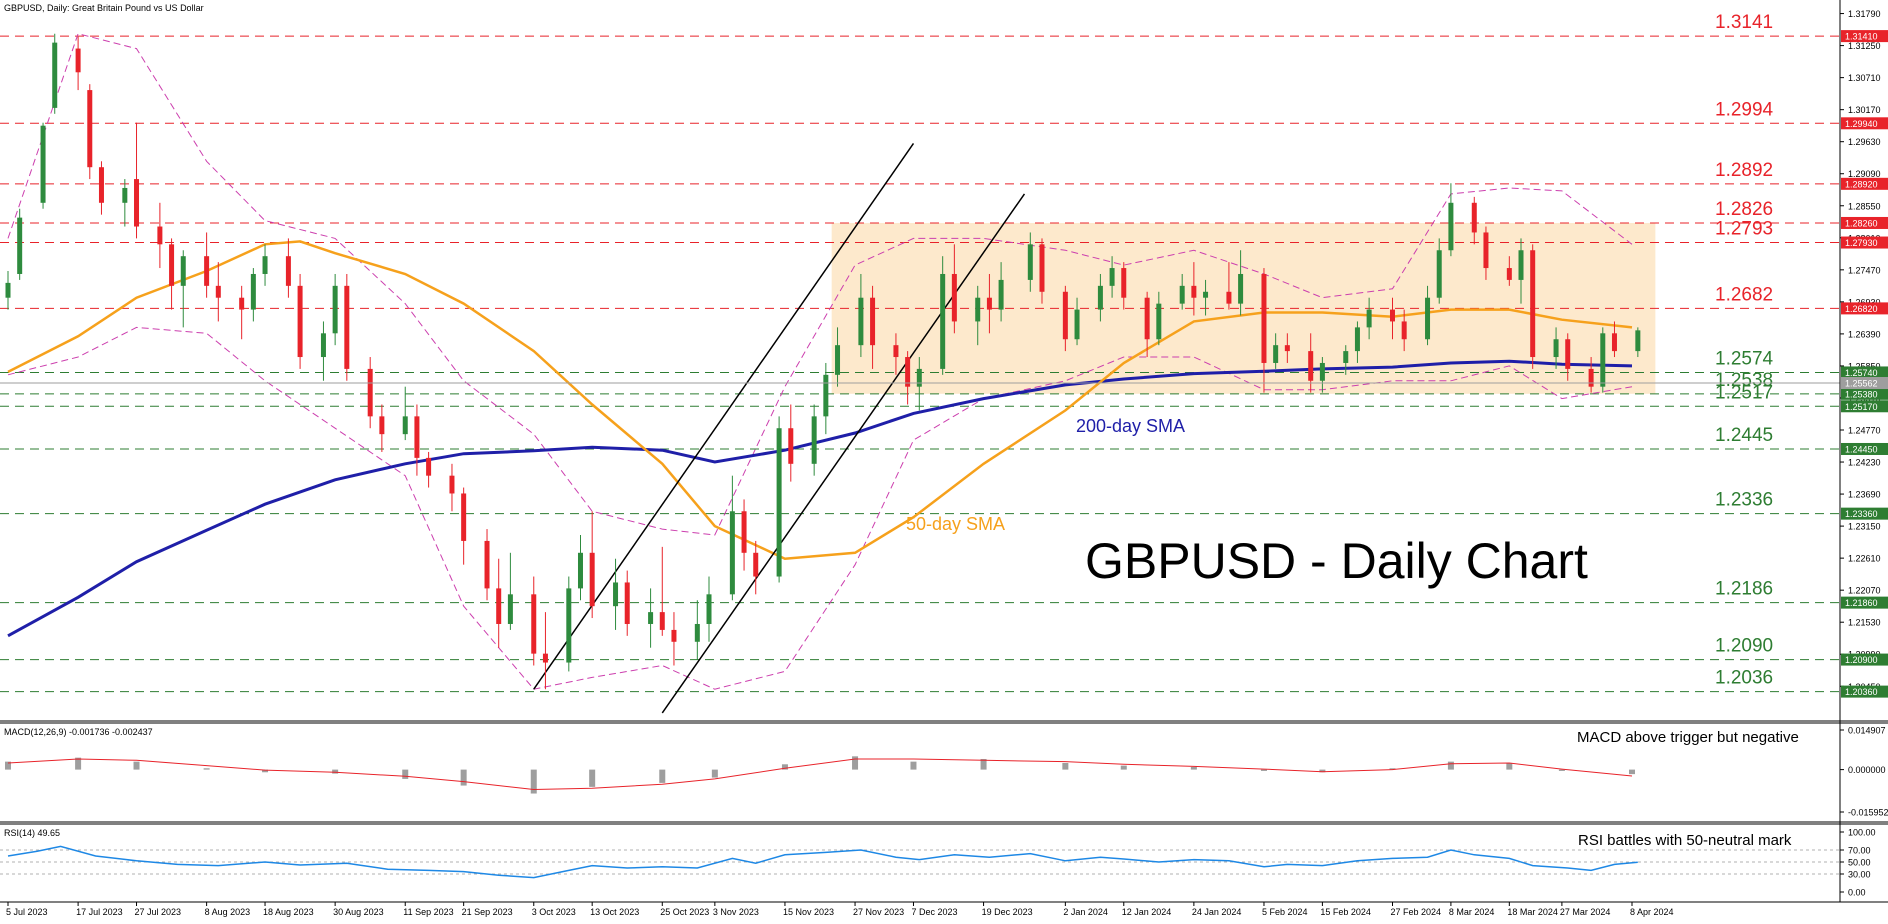 Image resolution: width=1888 pixels, height=924 pixels. I want to click on price-tick-label: 1.30710, so click(1864, 78).